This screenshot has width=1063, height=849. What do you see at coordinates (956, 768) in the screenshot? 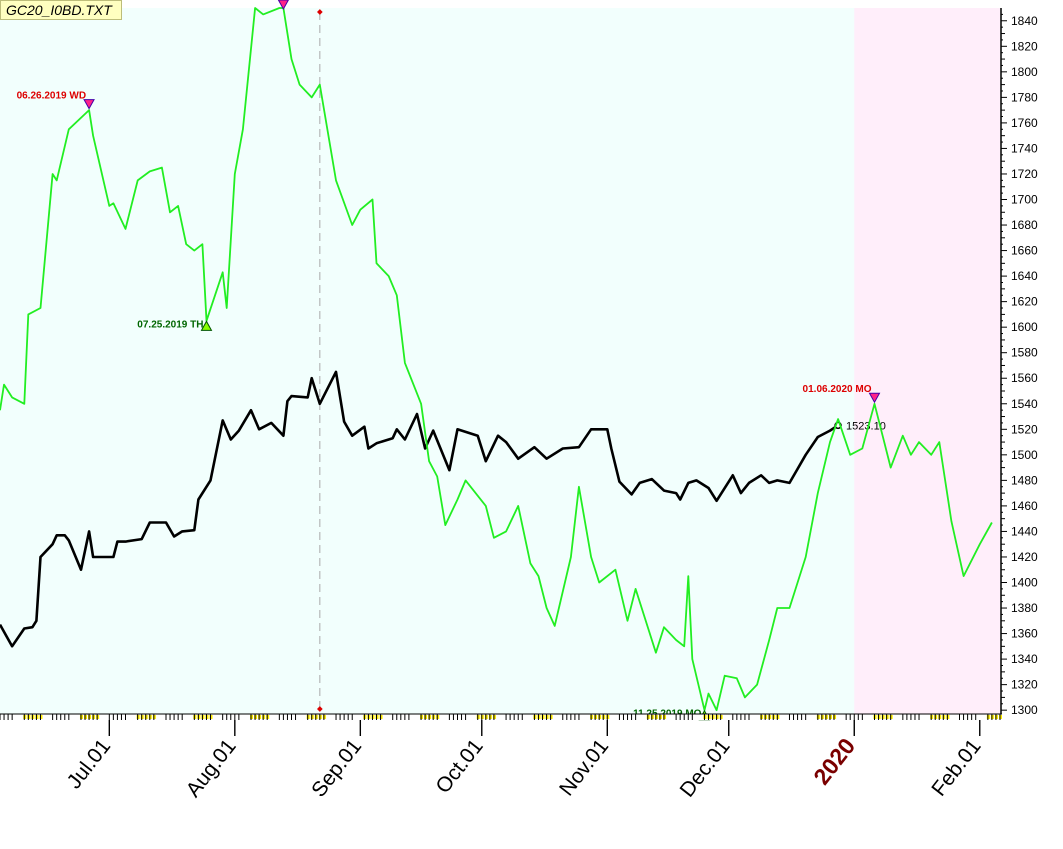
I see `x-tick-label: Feb.01` at bounding box center [956, 768].